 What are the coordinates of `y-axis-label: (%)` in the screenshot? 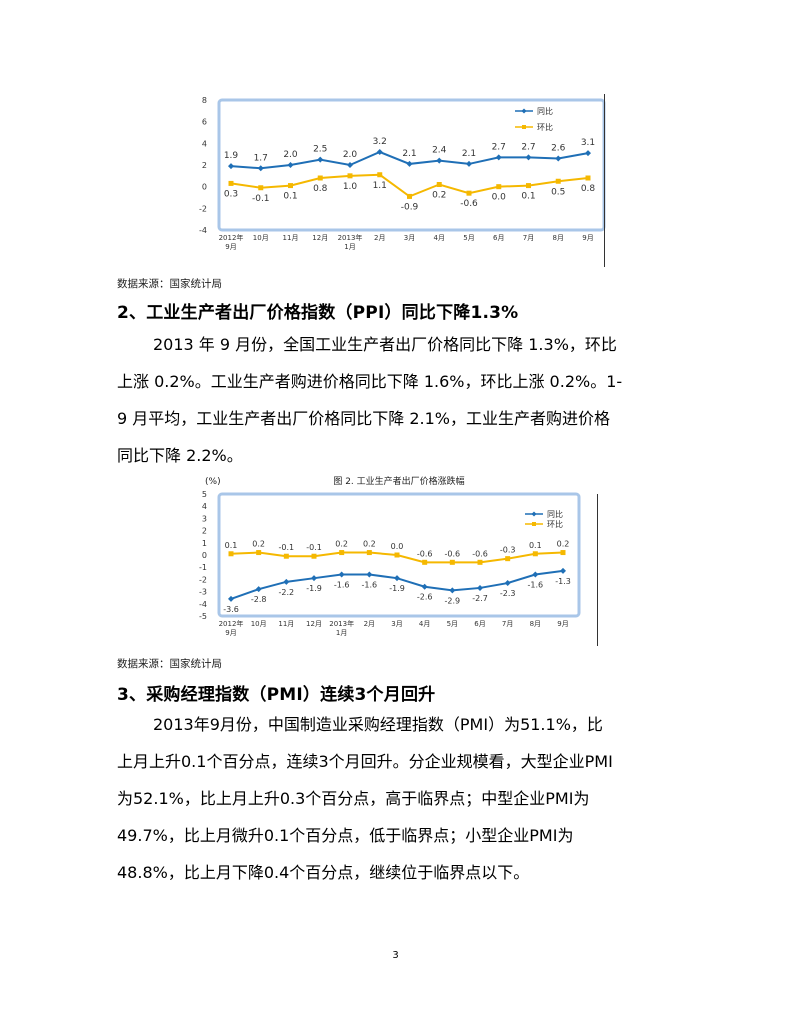 It's located at (213, 482).